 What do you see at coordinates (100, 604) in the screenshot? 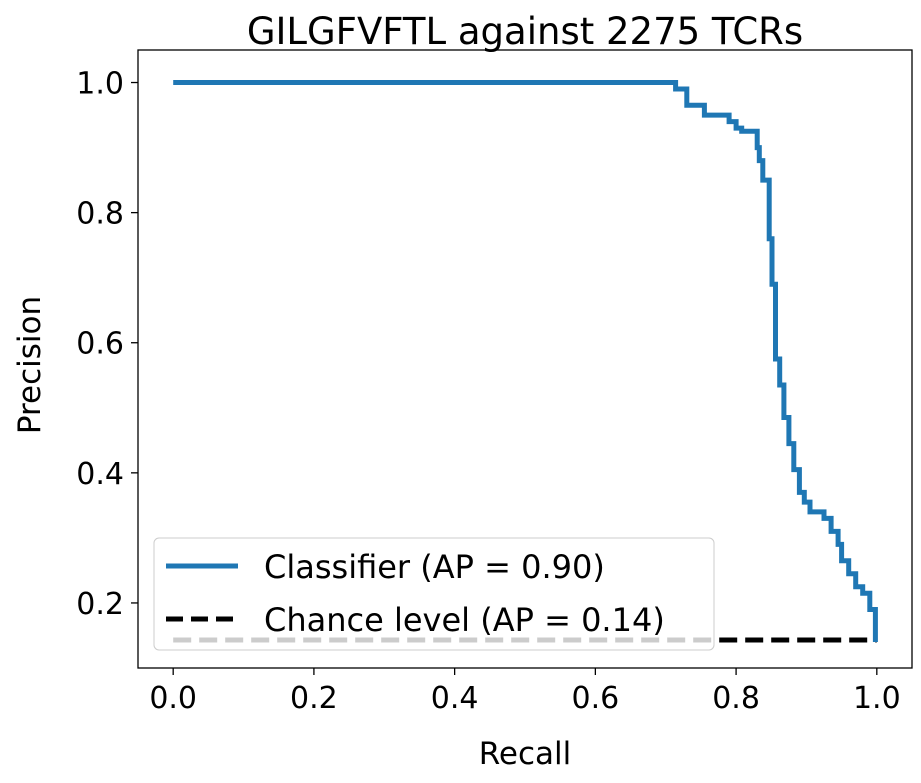
I see `y-tick-label: 0.2` at bounding box center [100, 604].